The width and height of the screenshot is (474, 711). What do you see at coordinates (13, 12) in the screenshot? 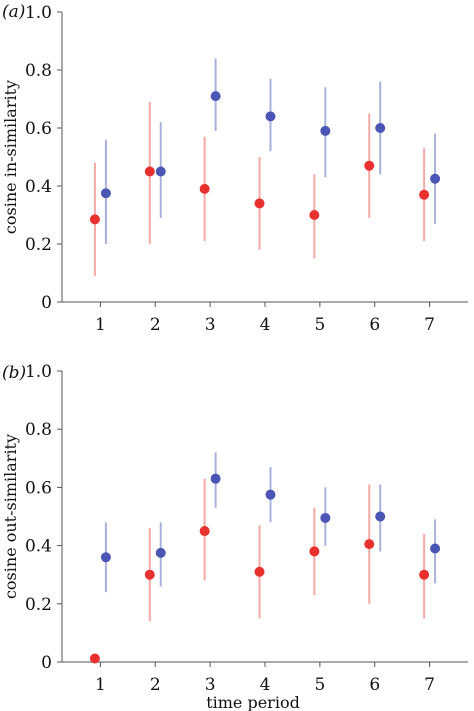
I see `panel-label: (a)` at bounding box center [13, 12].